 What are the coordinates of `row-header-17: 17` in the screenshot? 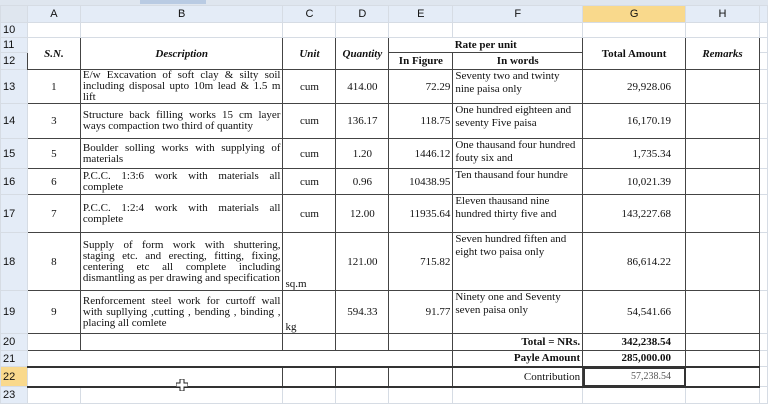 It's located at (14, 213).